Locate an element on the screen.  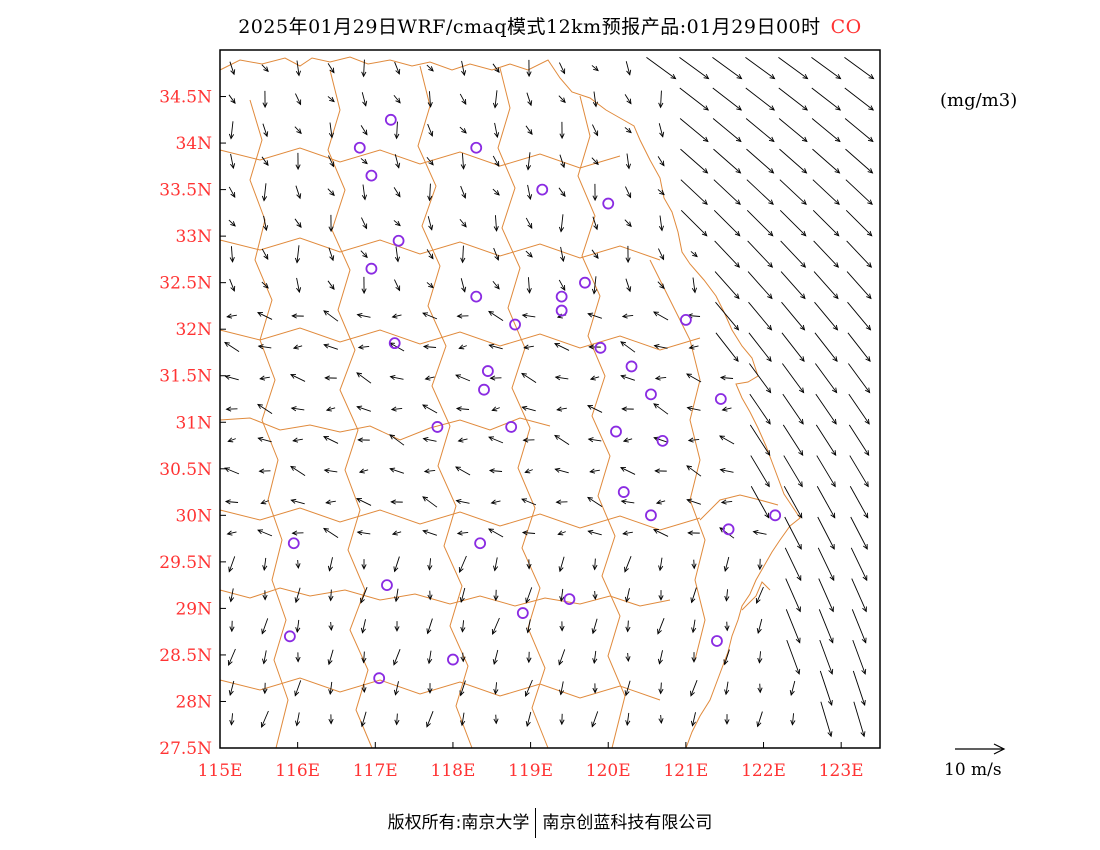
y-tick-label: 27.5N is located at coordinates (185, 749).